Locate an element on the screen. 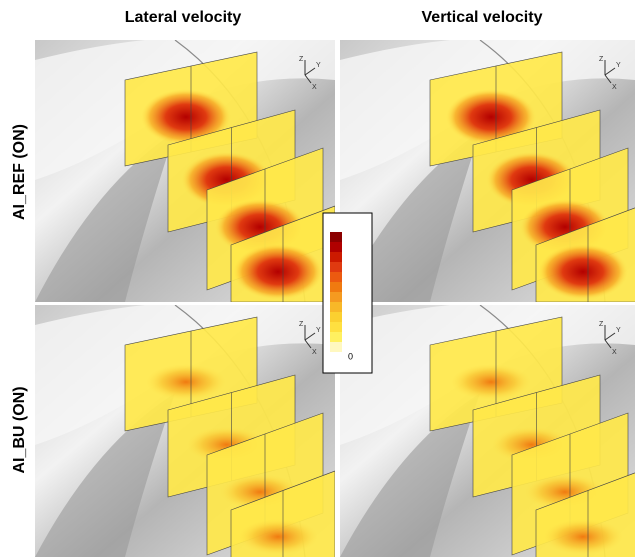 This screenshot has width=637, height=558. row-label: AI_REF (ON) is located at coordinates (19, 172).